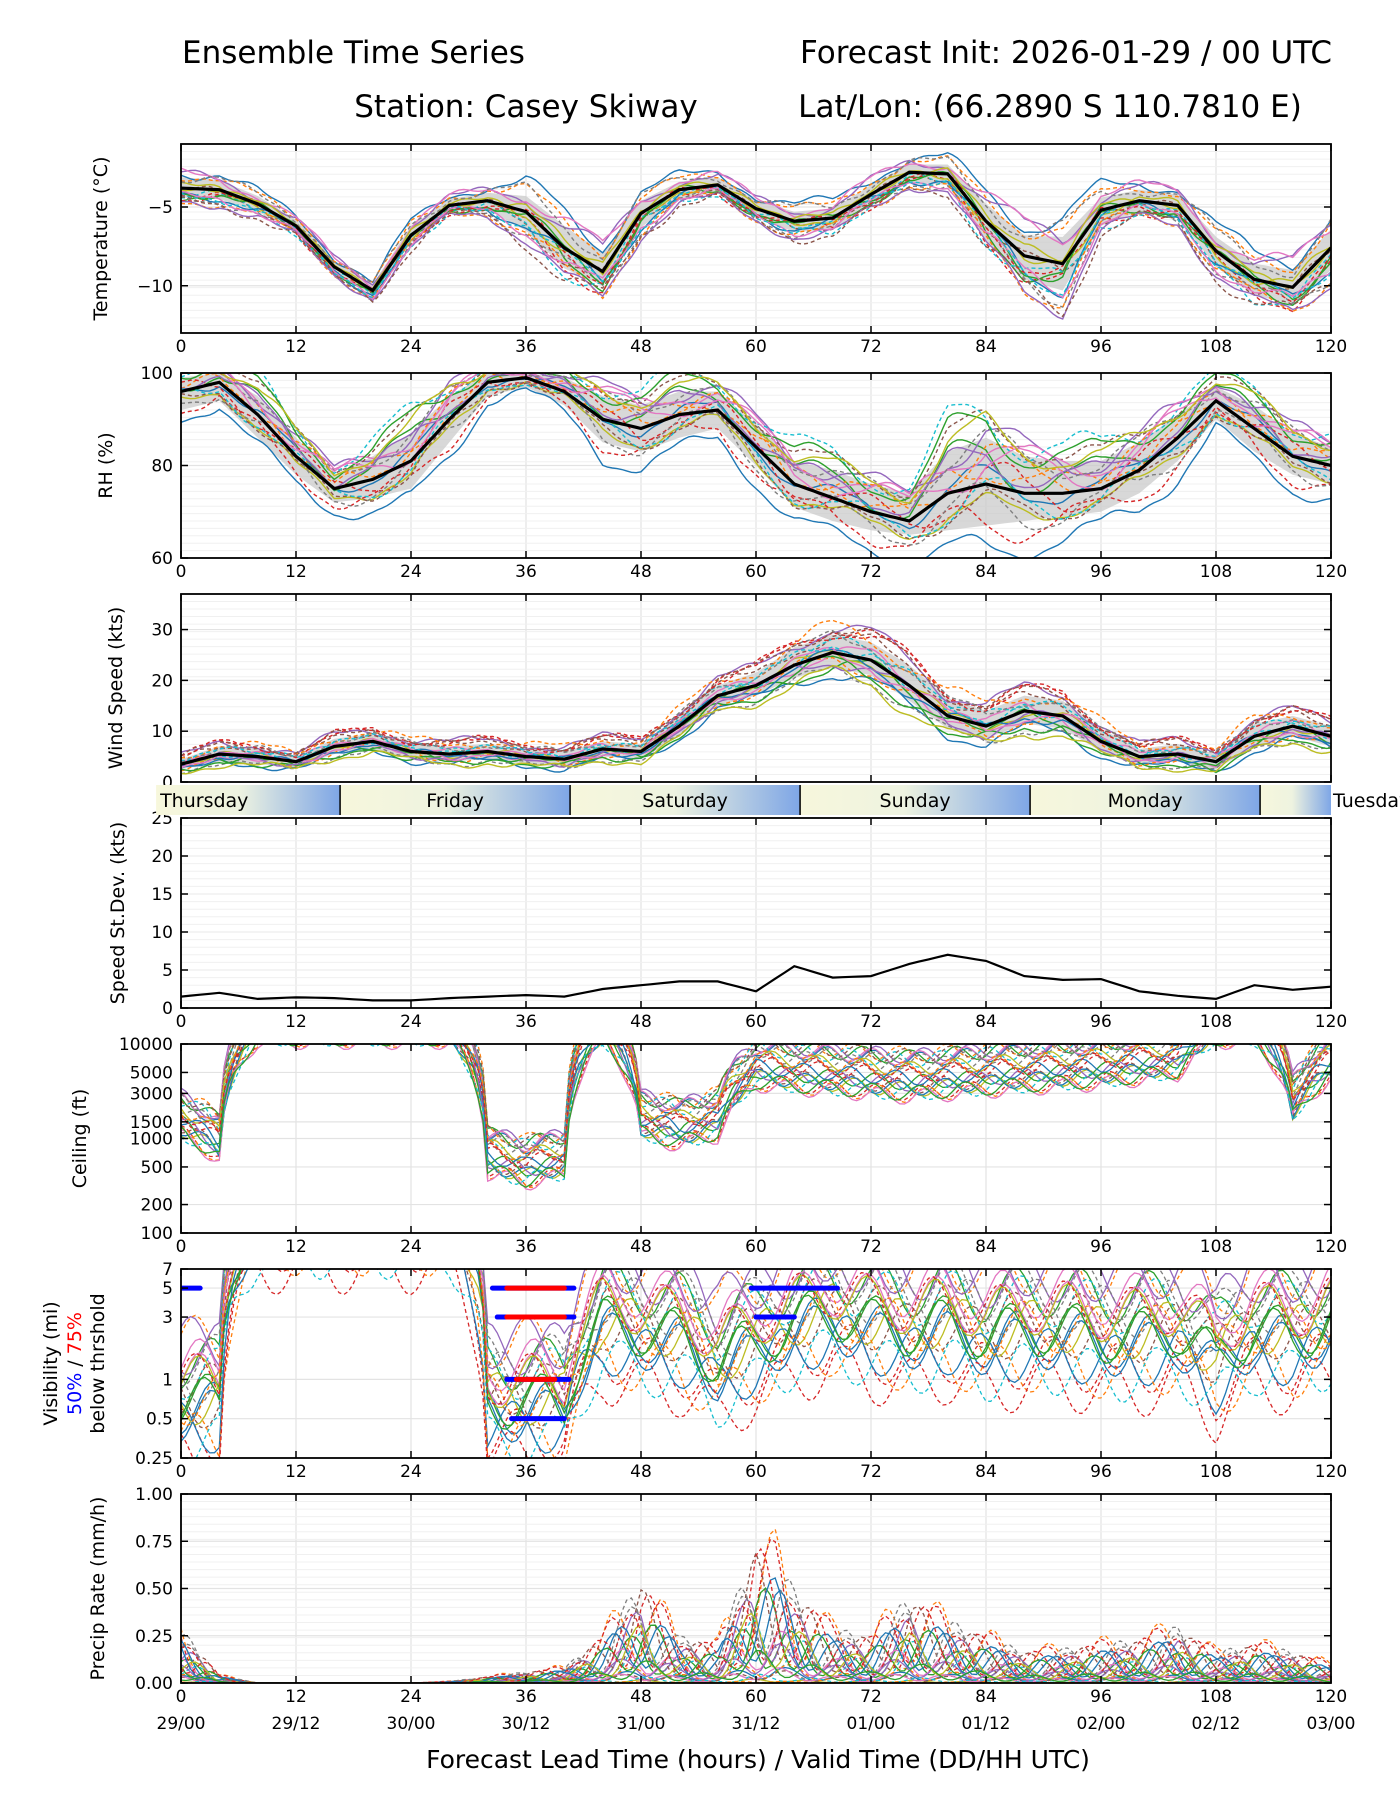 The height and width of the screenshot is (1800, 1400). Describe the element at coordinates (157, 374) in the screenshot. I see `y-tick-label: 100` at that location.